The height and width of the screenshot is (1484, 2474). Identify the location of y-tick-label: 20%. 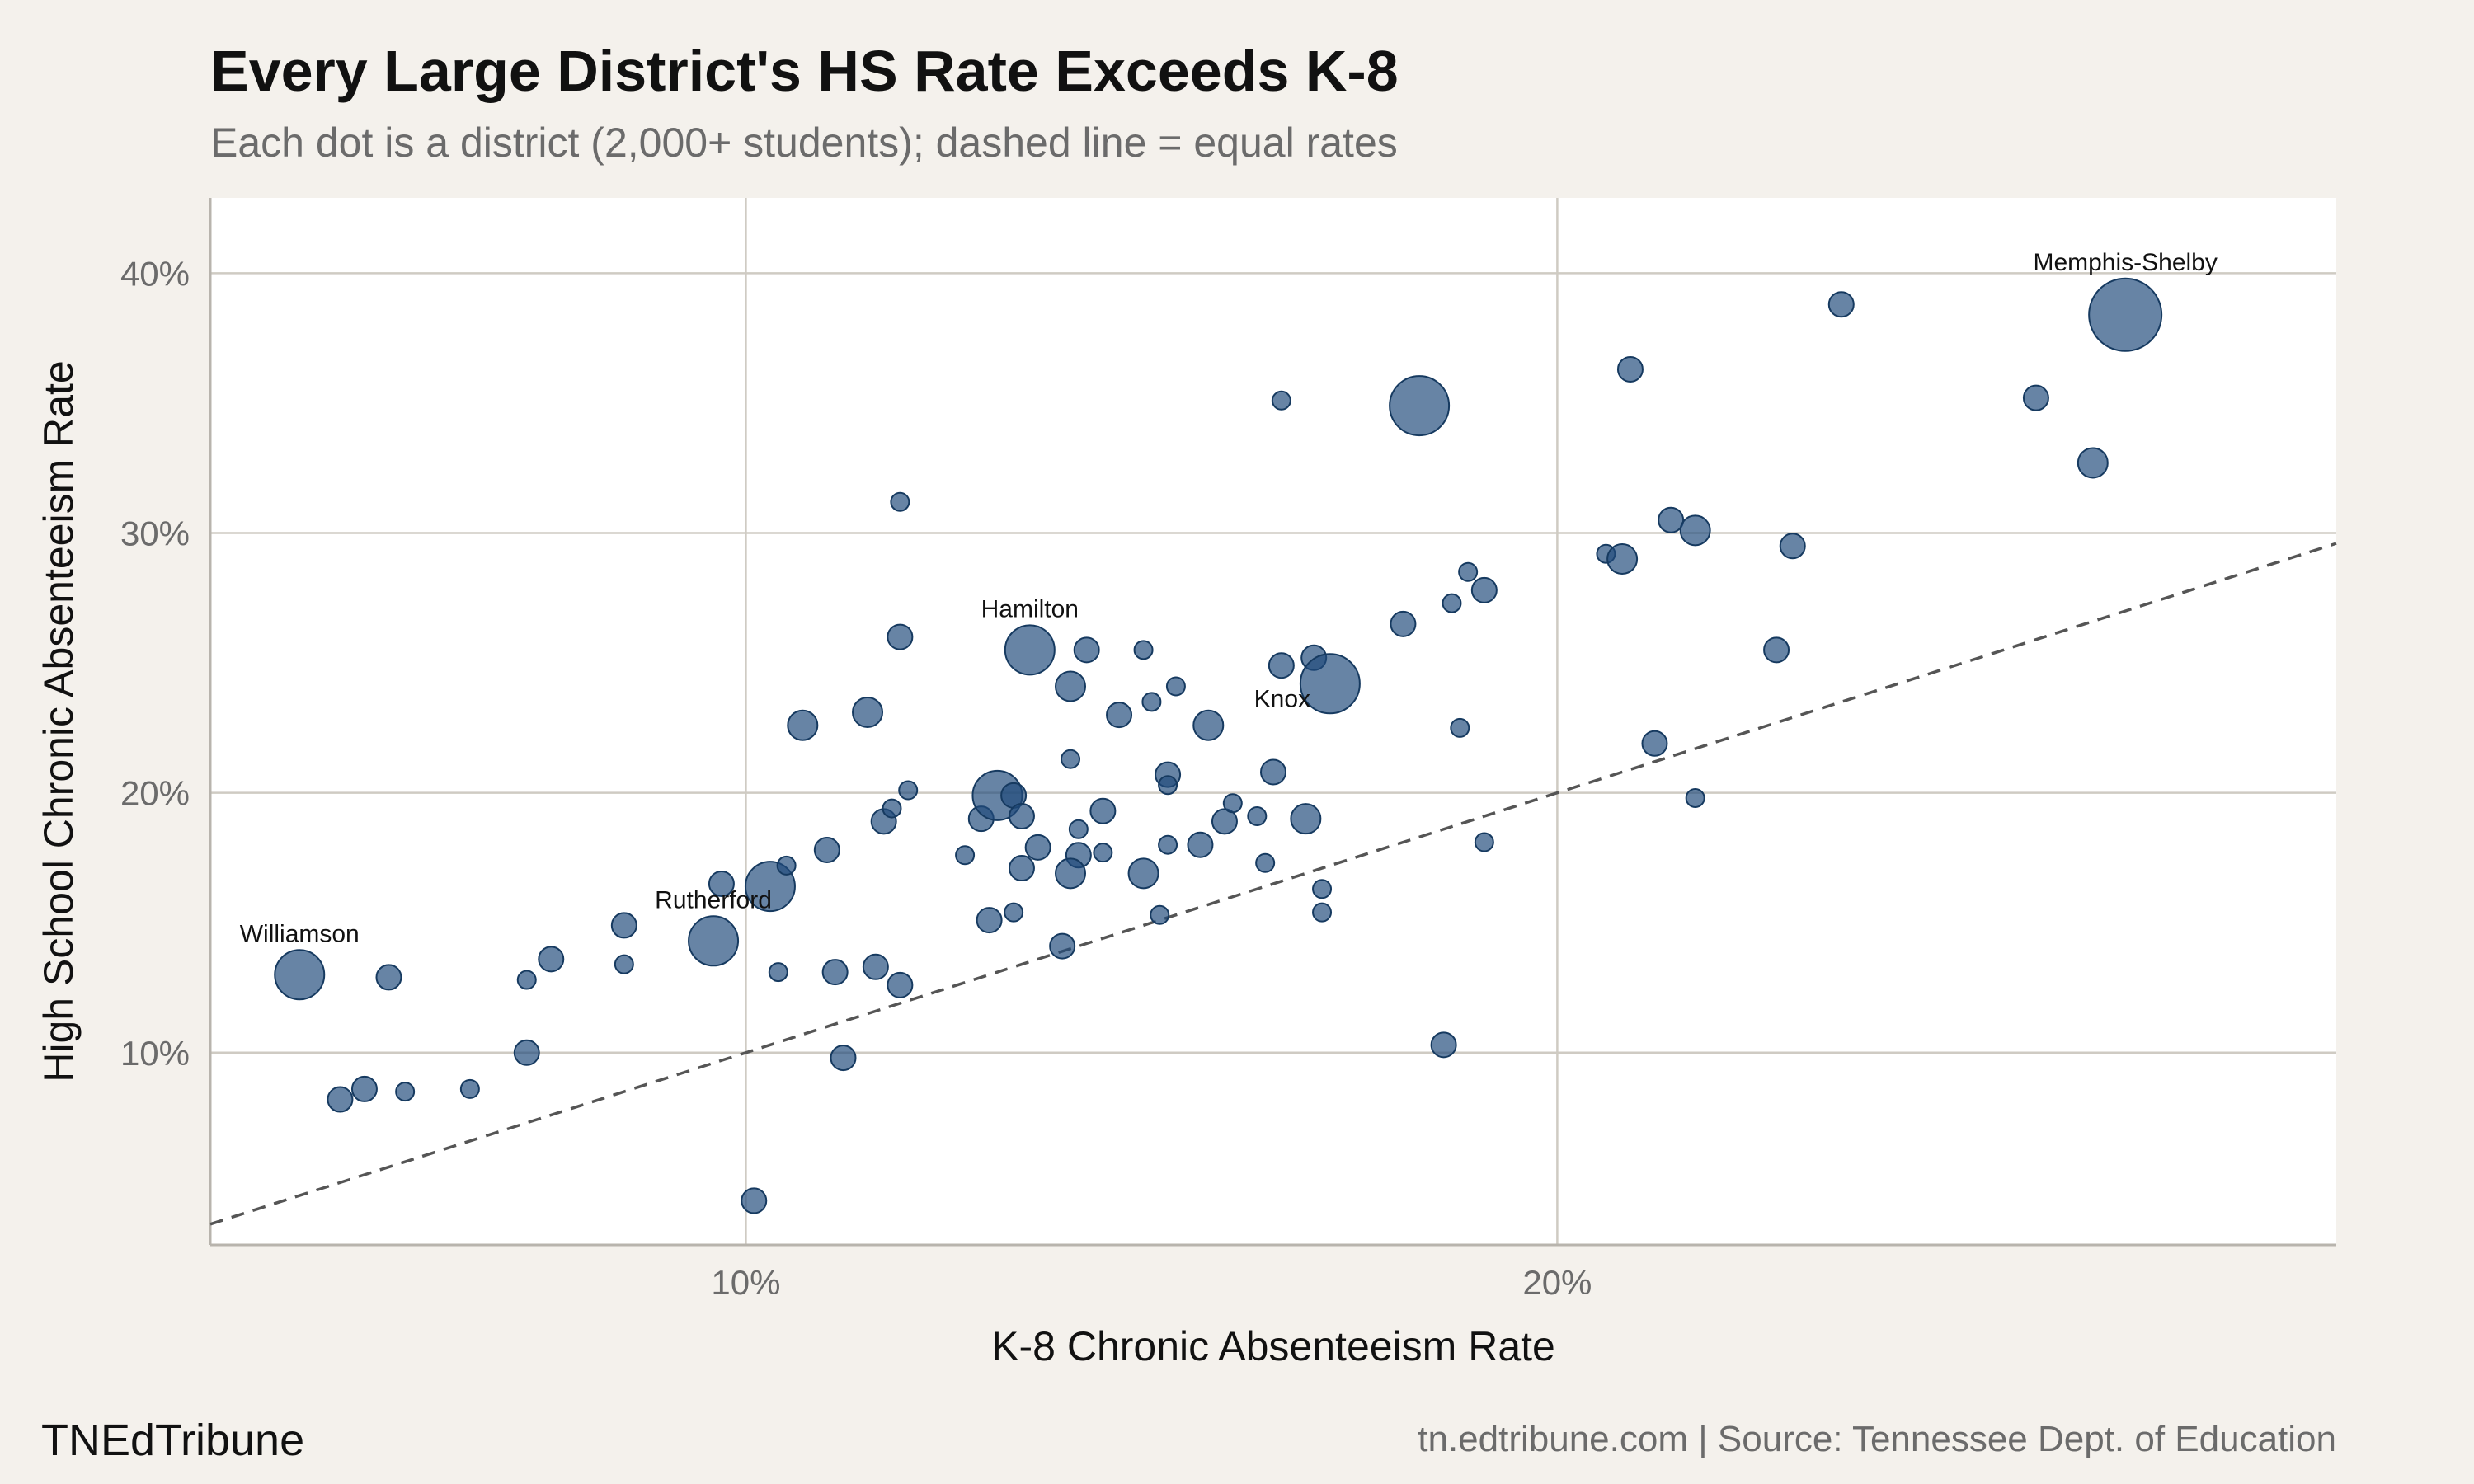
(155, 793).